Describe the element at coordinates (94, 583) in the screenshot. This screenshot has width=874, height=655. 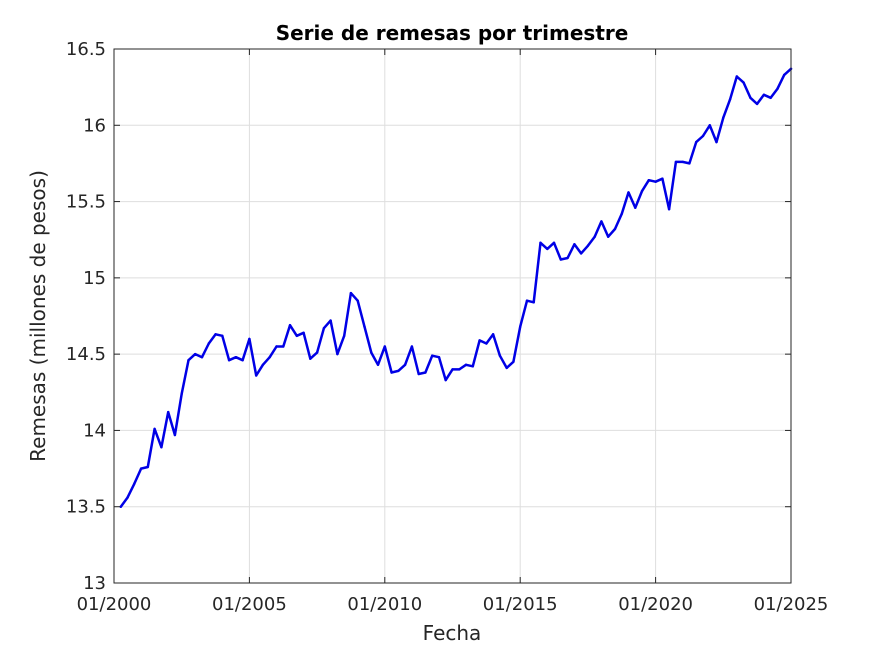
I see `y-tick-label: 13` at that location.